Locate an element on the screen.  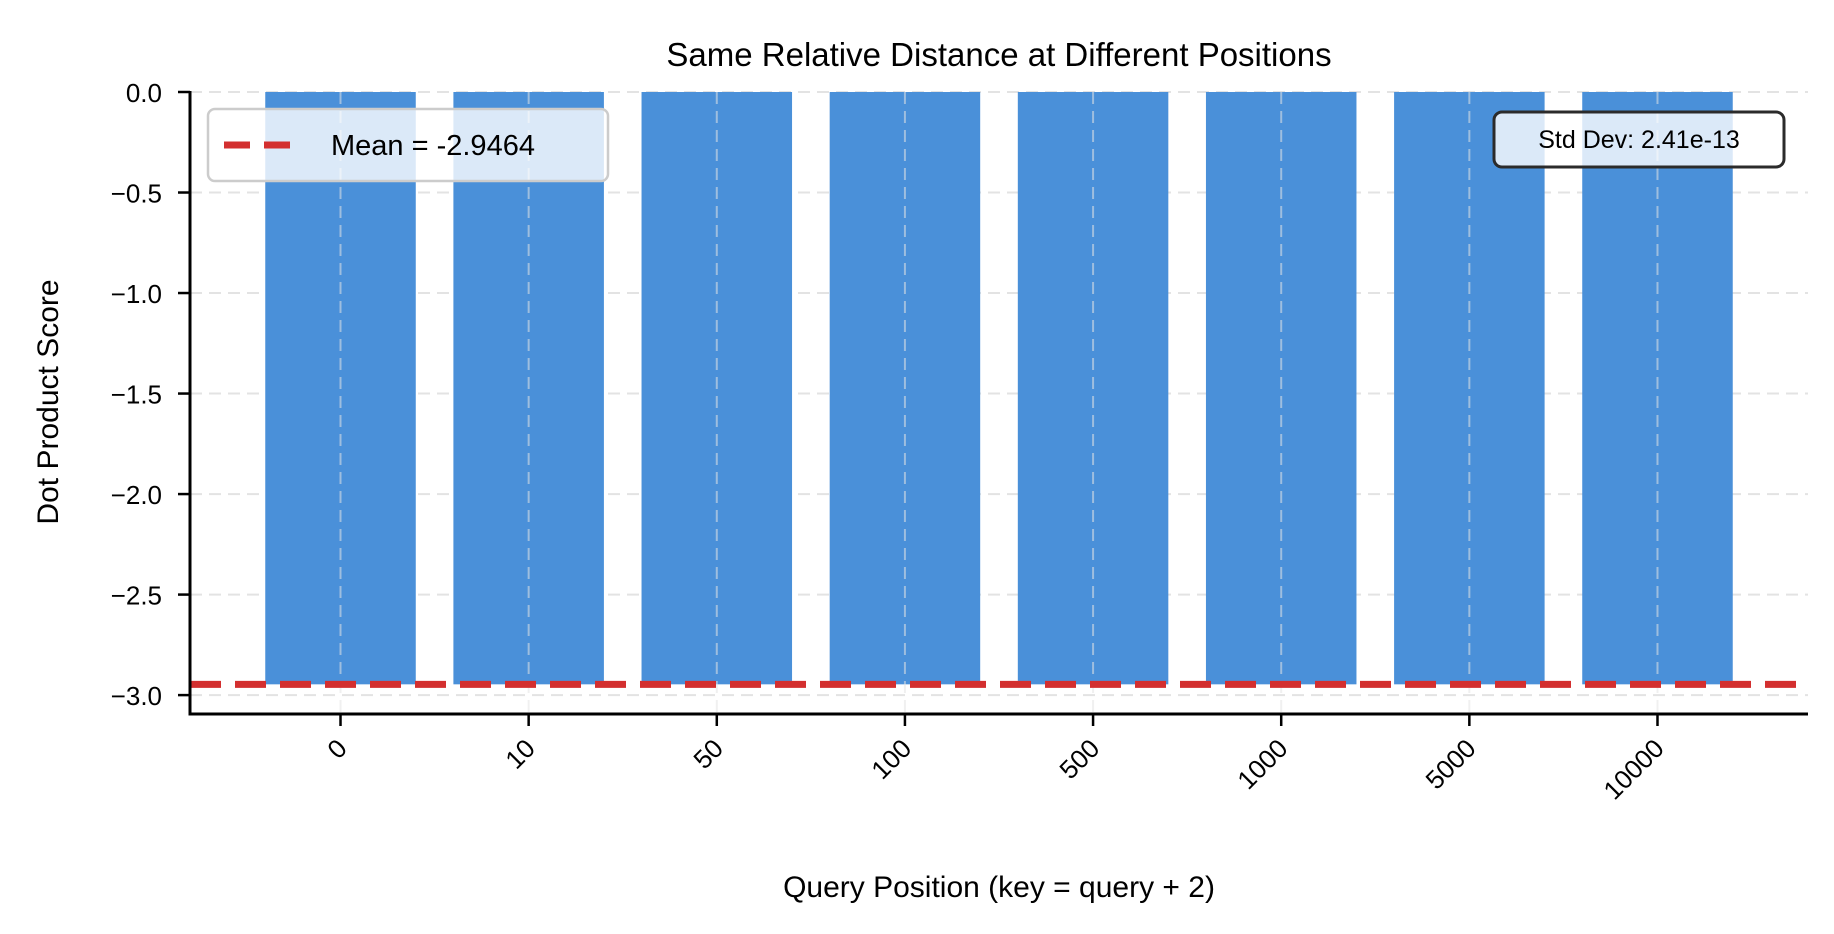
x-tick-label: 5000 is located at coordinates (1450, 764).